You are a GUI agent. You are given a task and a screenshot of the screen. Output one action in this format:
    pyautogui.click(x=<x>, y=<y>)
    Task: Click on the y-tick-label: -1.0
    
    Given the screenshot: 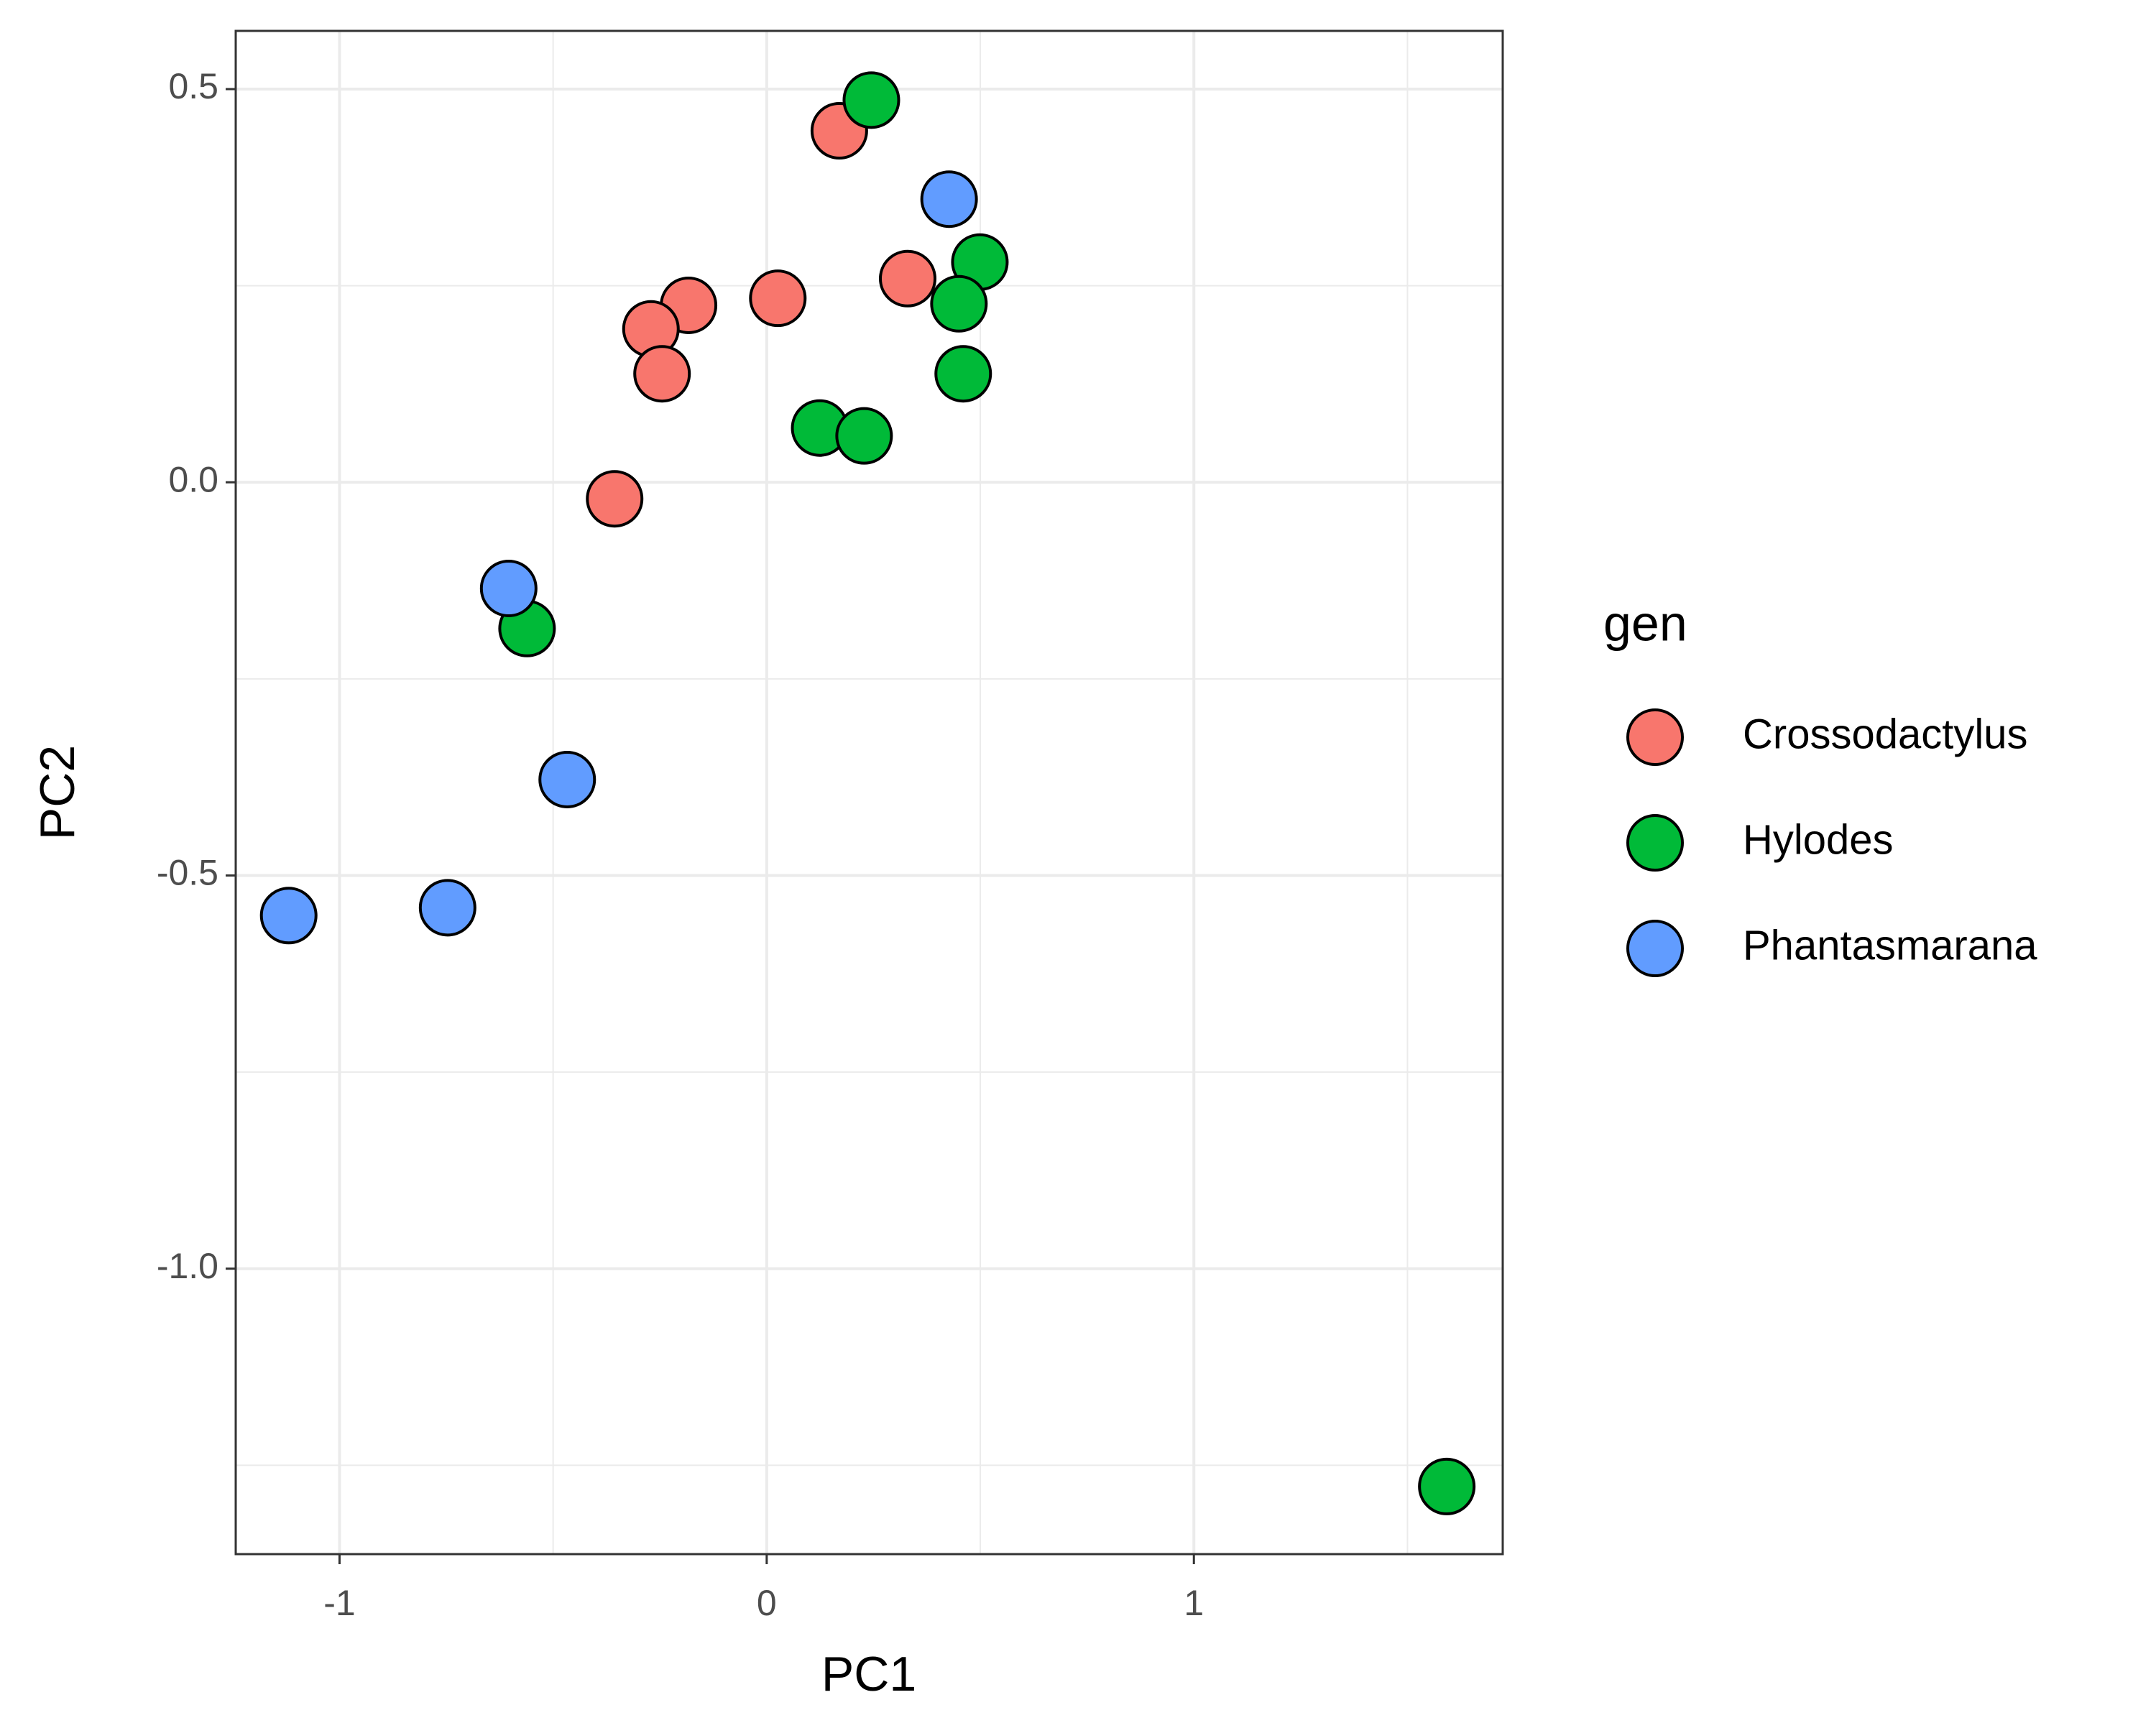 What is the action you would take?
    pyautogui.click(x=188, y=1266)
    